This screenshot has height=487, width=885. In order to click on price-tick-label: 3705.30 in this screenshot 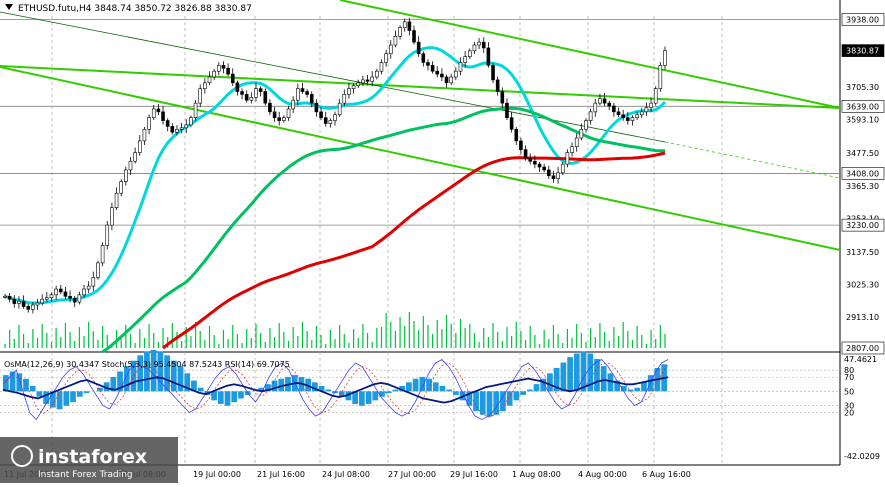, I will do `click(862, 87)`.